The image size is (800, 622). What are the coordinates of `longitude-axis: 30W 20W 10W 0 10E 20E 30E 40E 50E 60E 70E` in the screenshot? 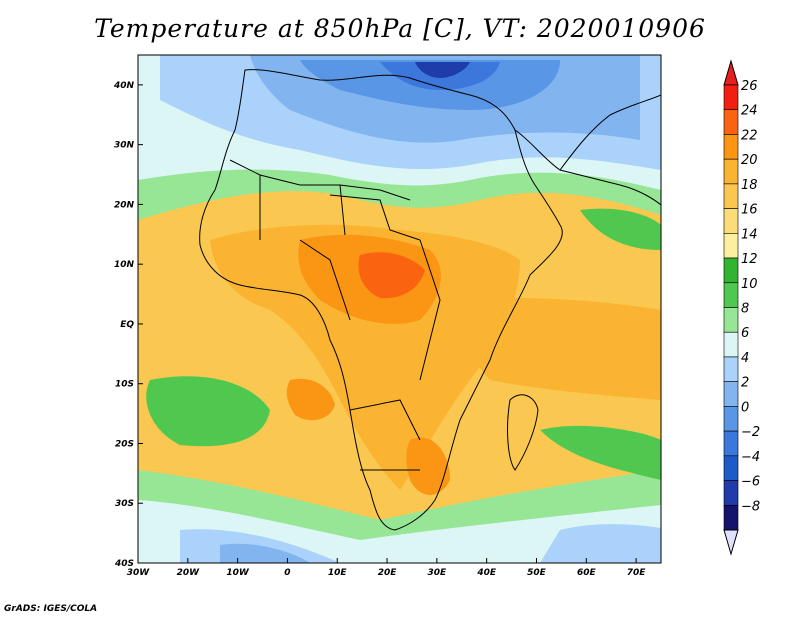 It's located at (387, 568).